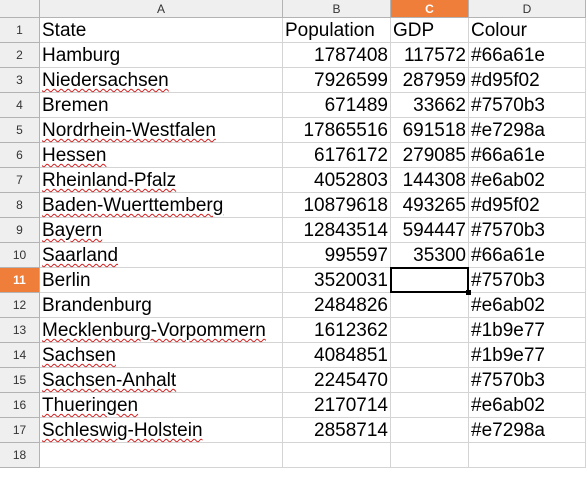 This screenshot has height=482, width=586. I want to click on cell-gdp: 144308, so click(430, 180).